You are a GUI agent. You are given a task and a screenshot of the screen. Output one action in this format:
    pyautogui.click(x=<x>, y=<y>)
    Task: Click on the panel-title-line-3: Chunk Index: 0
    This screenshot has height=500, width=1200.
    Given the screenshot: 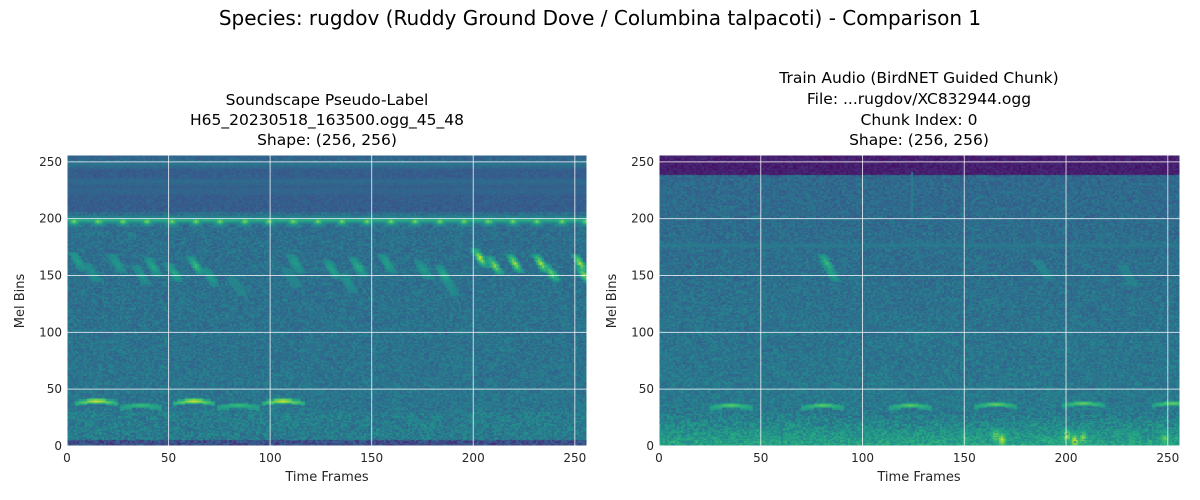 What is the action you would take?
    pyautogui.click(x=919, y=120)
    